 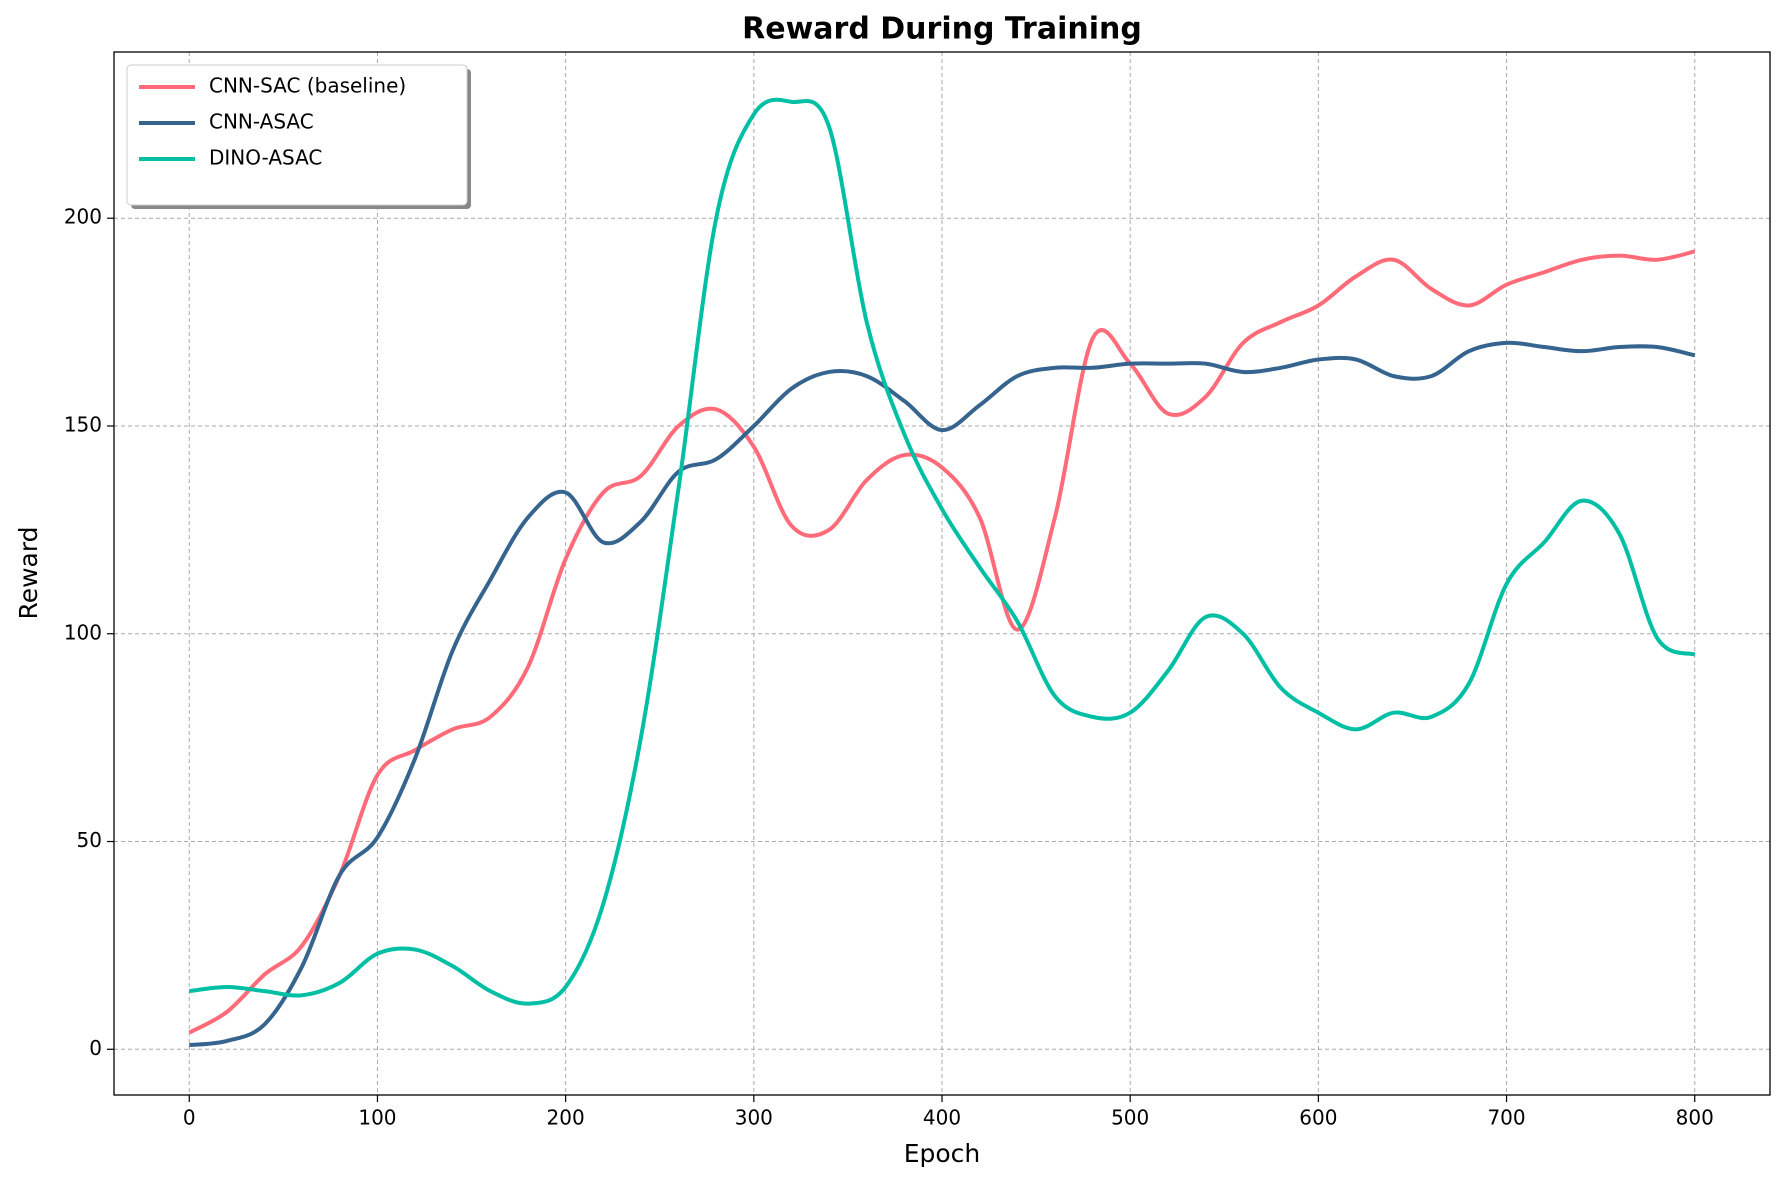 I want to click on legend, so click(x=297, y=135).